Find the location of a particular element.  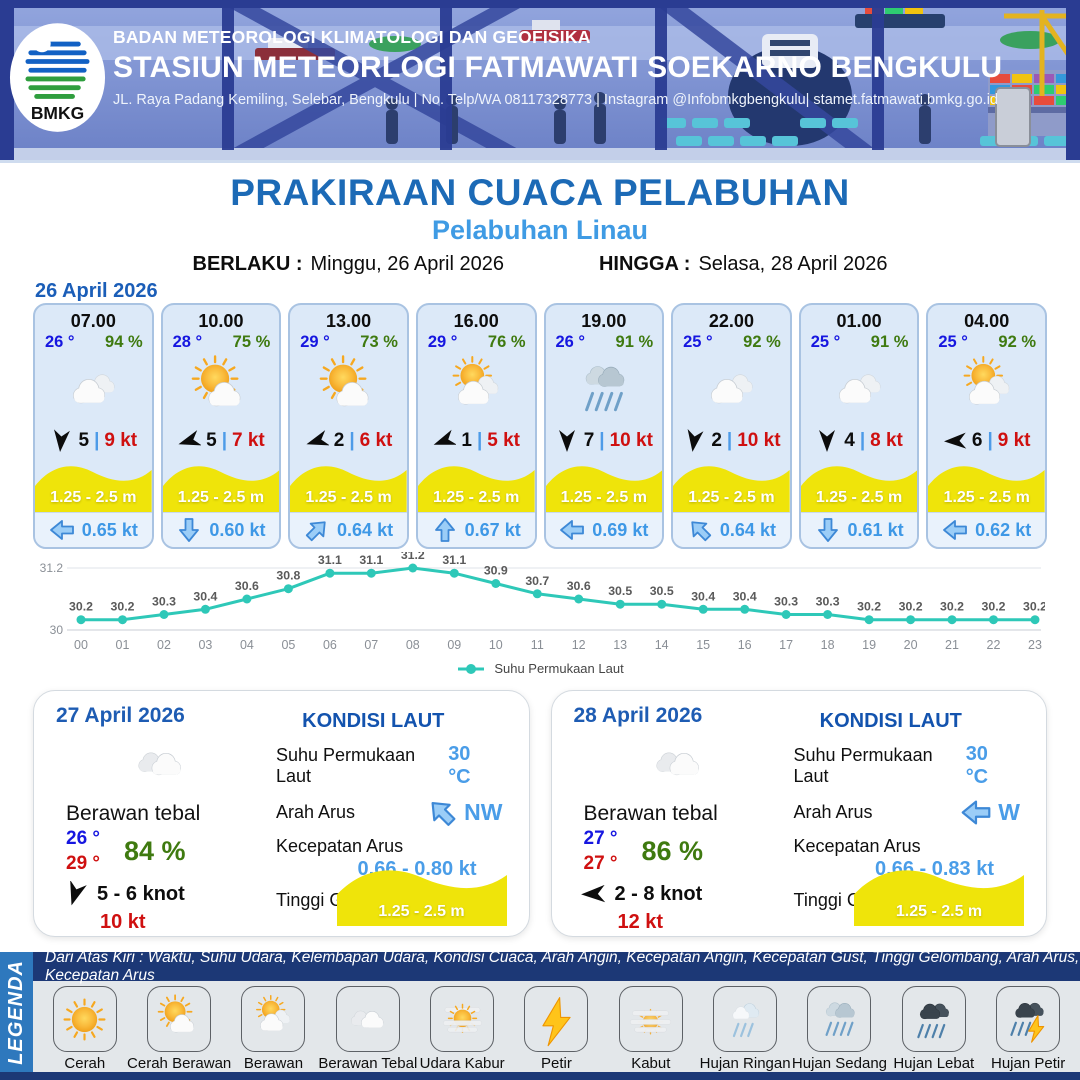

svg-text: 15 is located at coordinates (703, 645).